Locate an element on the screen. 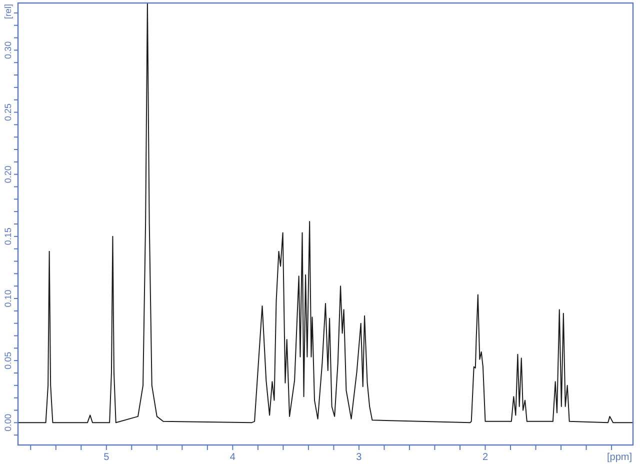 This screenshot has width=640, height=464. y-tick-label: 0.30 is located at coordinates (8, 50).